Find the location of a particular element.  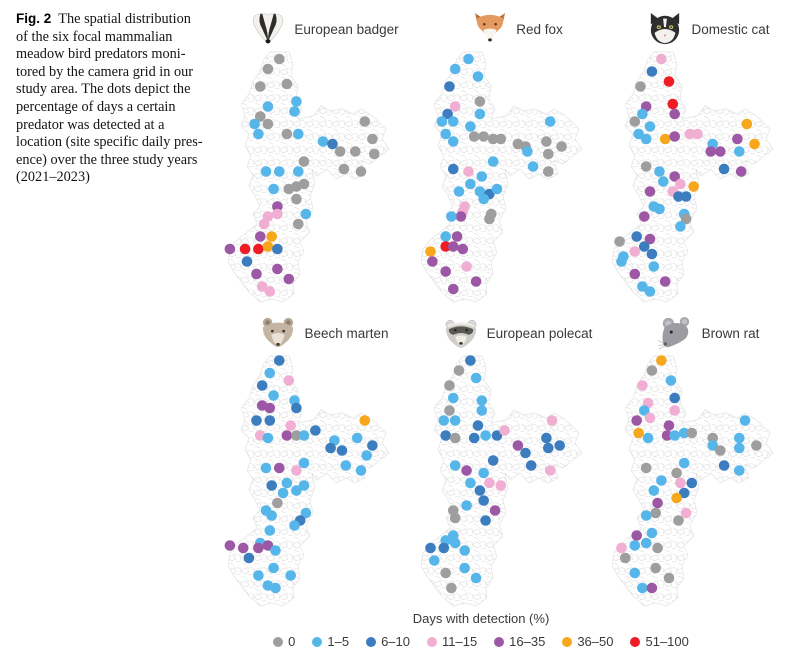

study-area-outline is located at coordinates (308, 177).